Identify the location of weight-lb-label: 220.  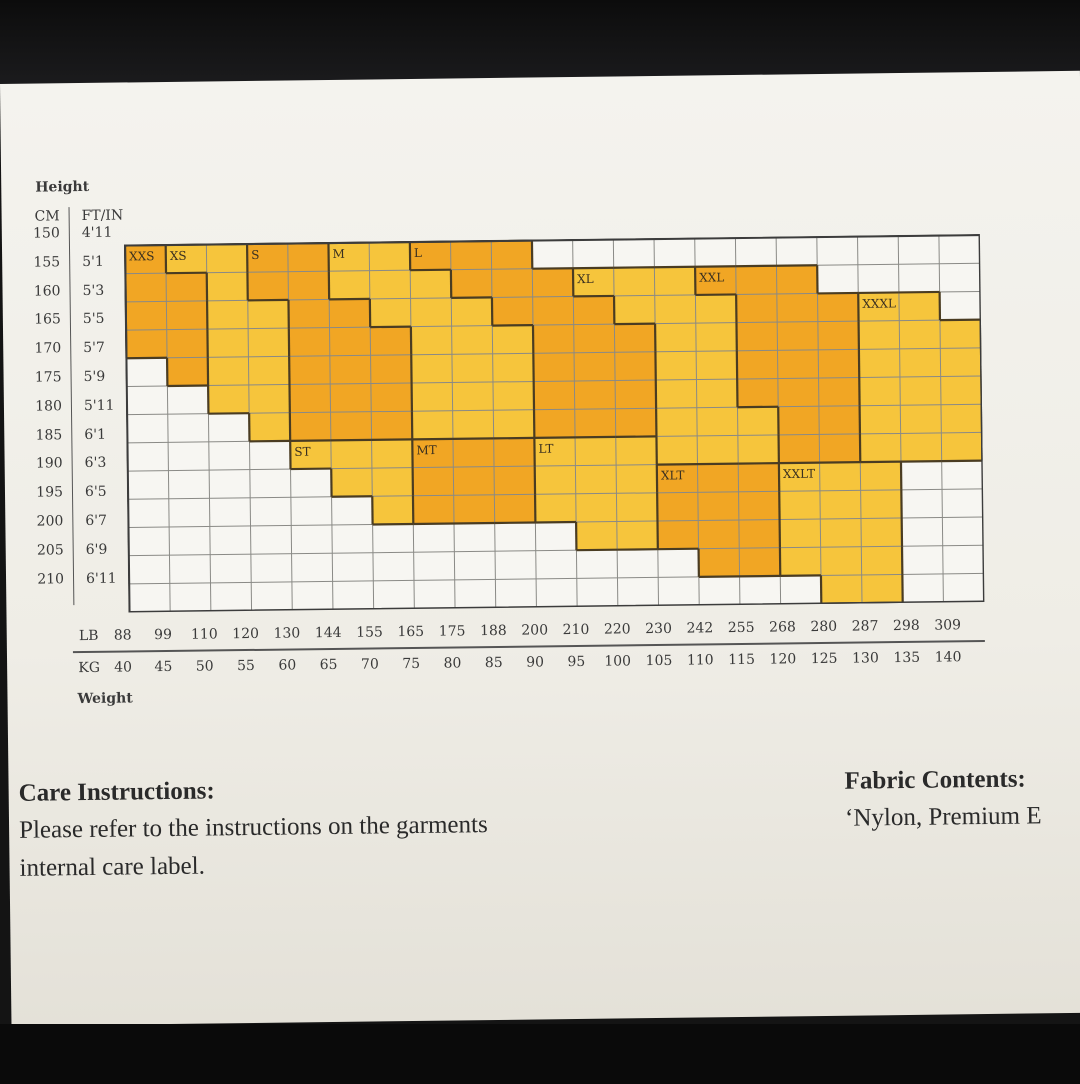
(617, 629).